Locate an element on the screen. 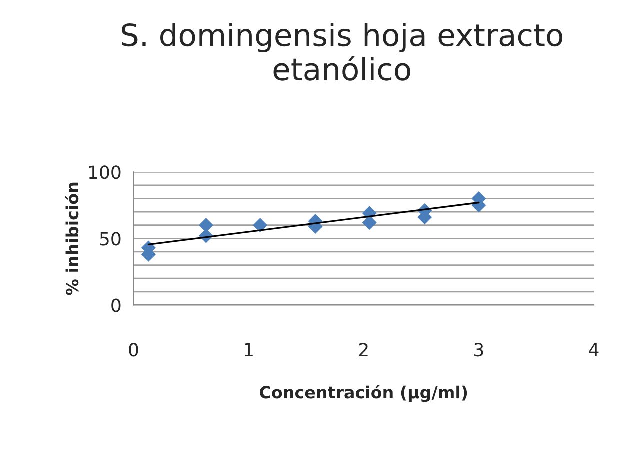  x-tick-label: 3 is located at coordinates (479, 350).